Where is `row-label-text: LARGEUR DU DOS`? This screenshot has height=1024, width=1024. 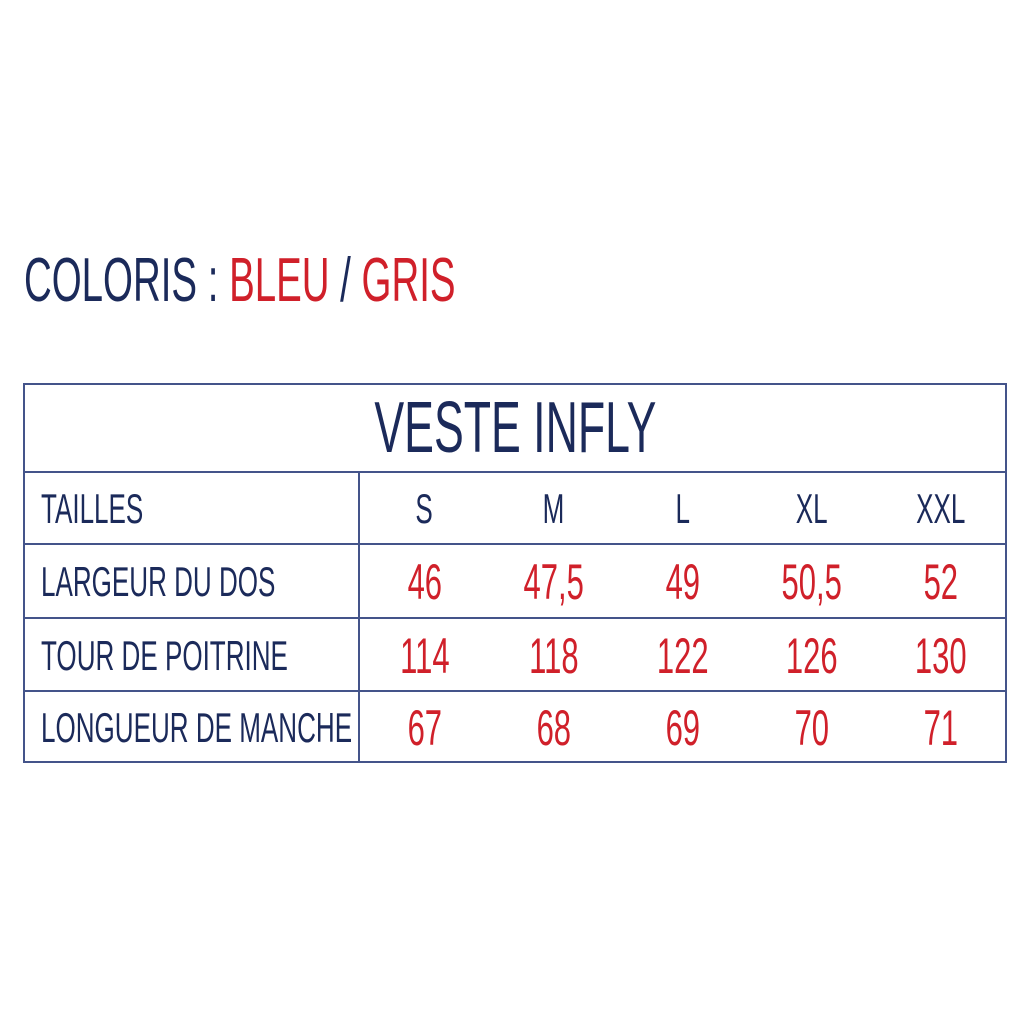
row-label-text: LARGEUR DU DOS is located at coordinates (158, 581).